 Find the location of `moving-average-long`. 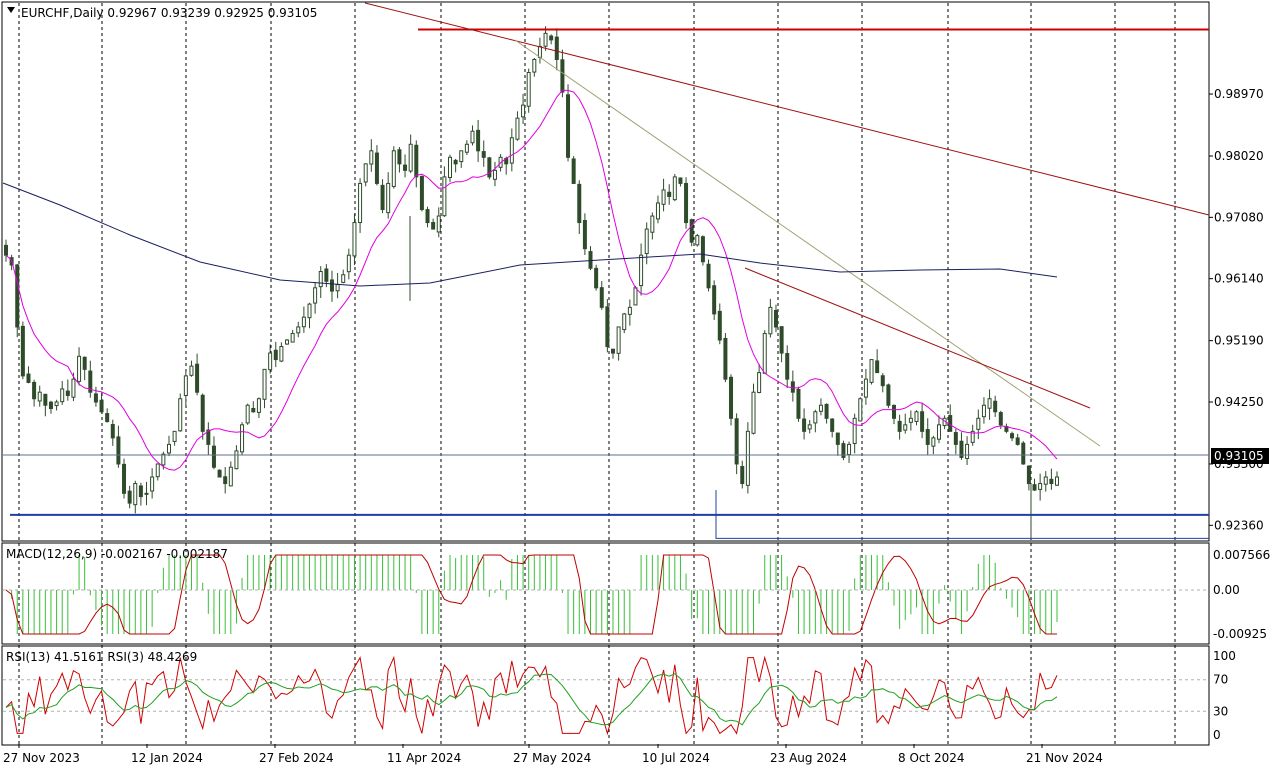

moving-average-long is located at coordinates (530, 234).